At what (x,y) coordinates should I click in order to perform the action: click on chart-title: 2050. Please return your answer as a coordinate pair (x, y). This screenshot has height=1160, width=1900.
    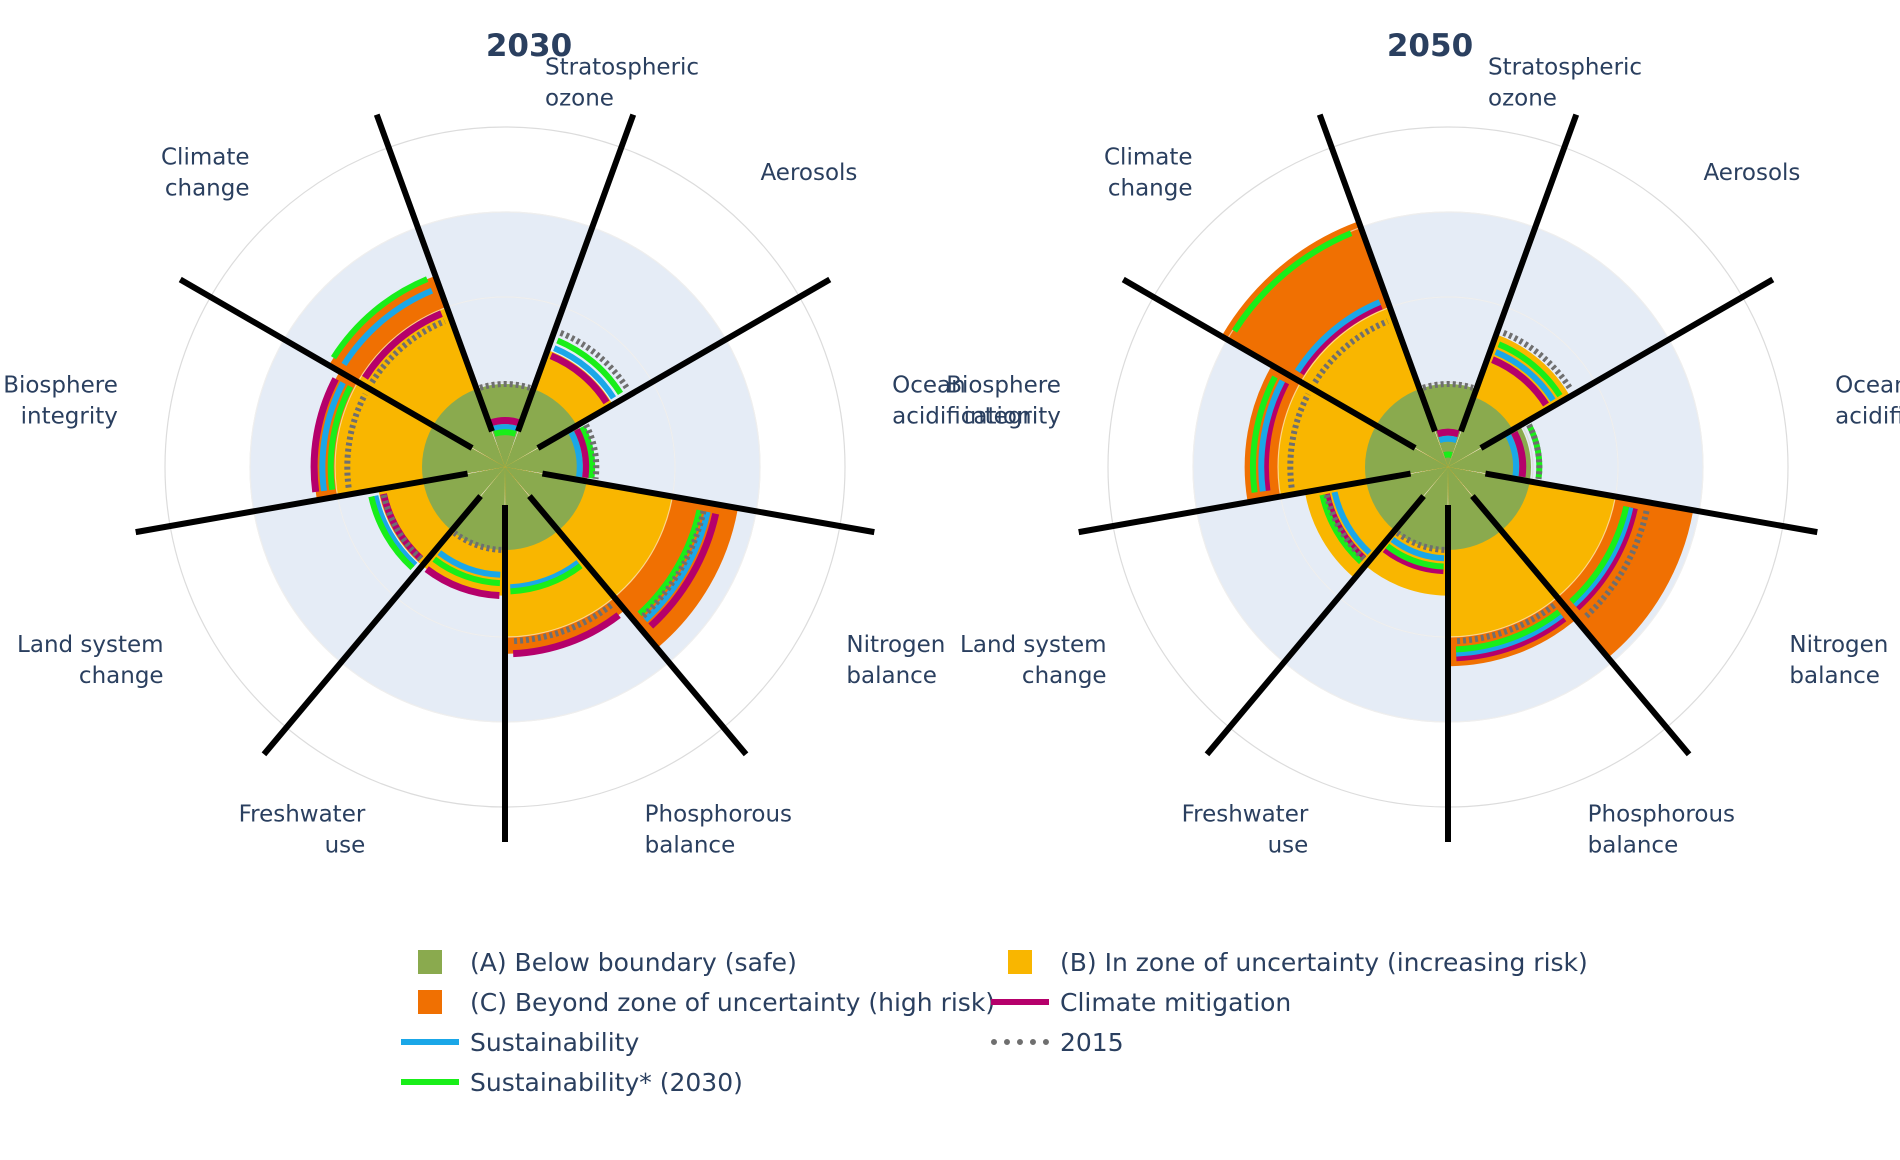
    Looking at the image, I should click on (1430, 46).